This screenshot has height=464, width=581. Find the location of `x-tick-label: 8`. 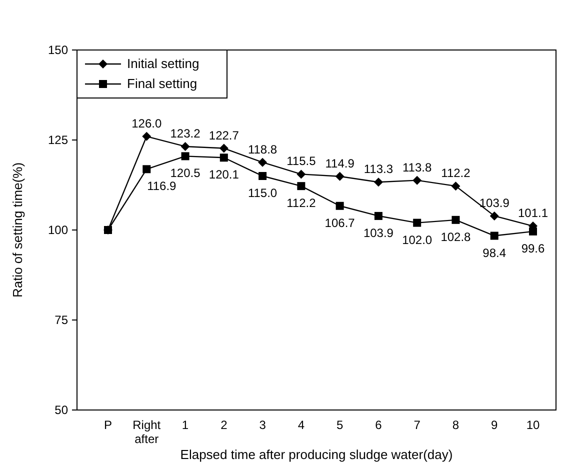

x-tick-label: 8 is located at coordinates (456, 425).